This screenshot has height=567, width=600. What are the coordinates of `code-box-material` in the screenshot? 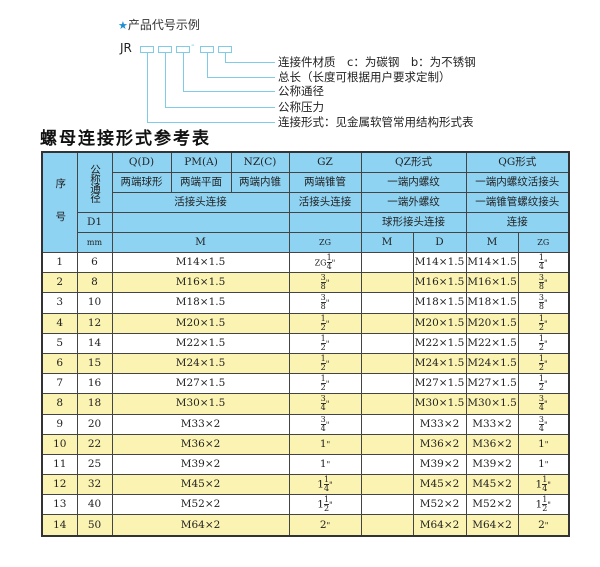 It's located at (225, 49).